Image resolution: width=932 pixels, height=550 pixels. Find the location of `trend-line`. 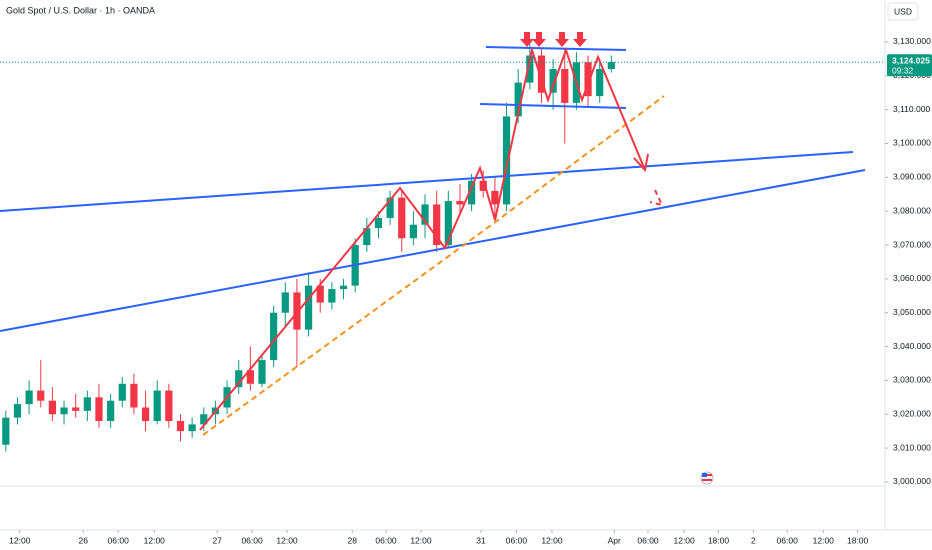

trend-line is located at coordinates (427, 181).